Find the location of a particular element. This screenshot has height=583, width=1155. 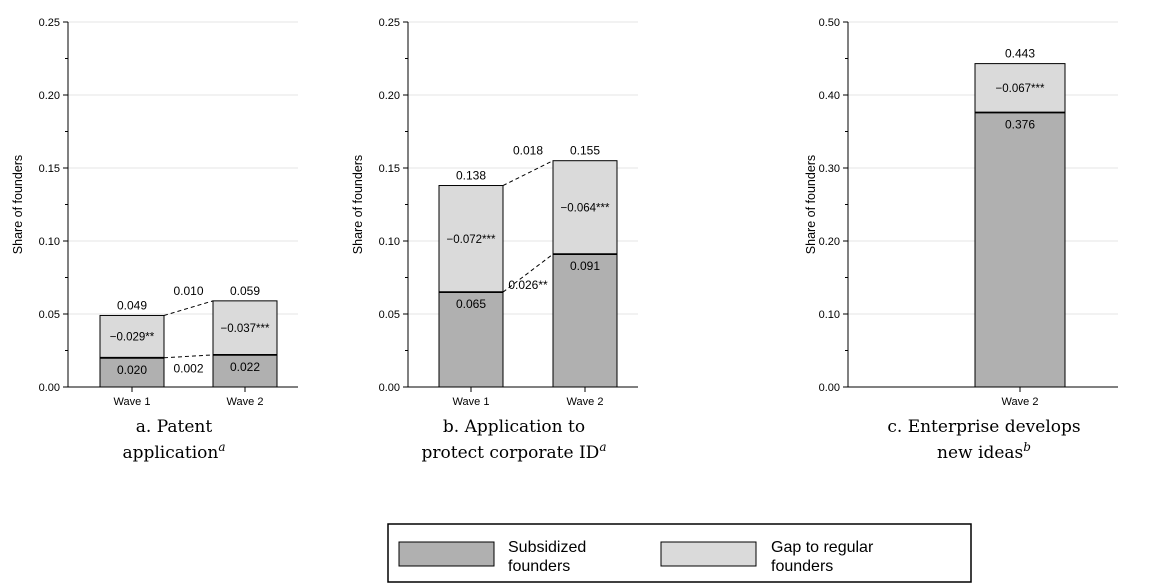

y-tick-label: 0.30 is located at coordinates (829, 169).